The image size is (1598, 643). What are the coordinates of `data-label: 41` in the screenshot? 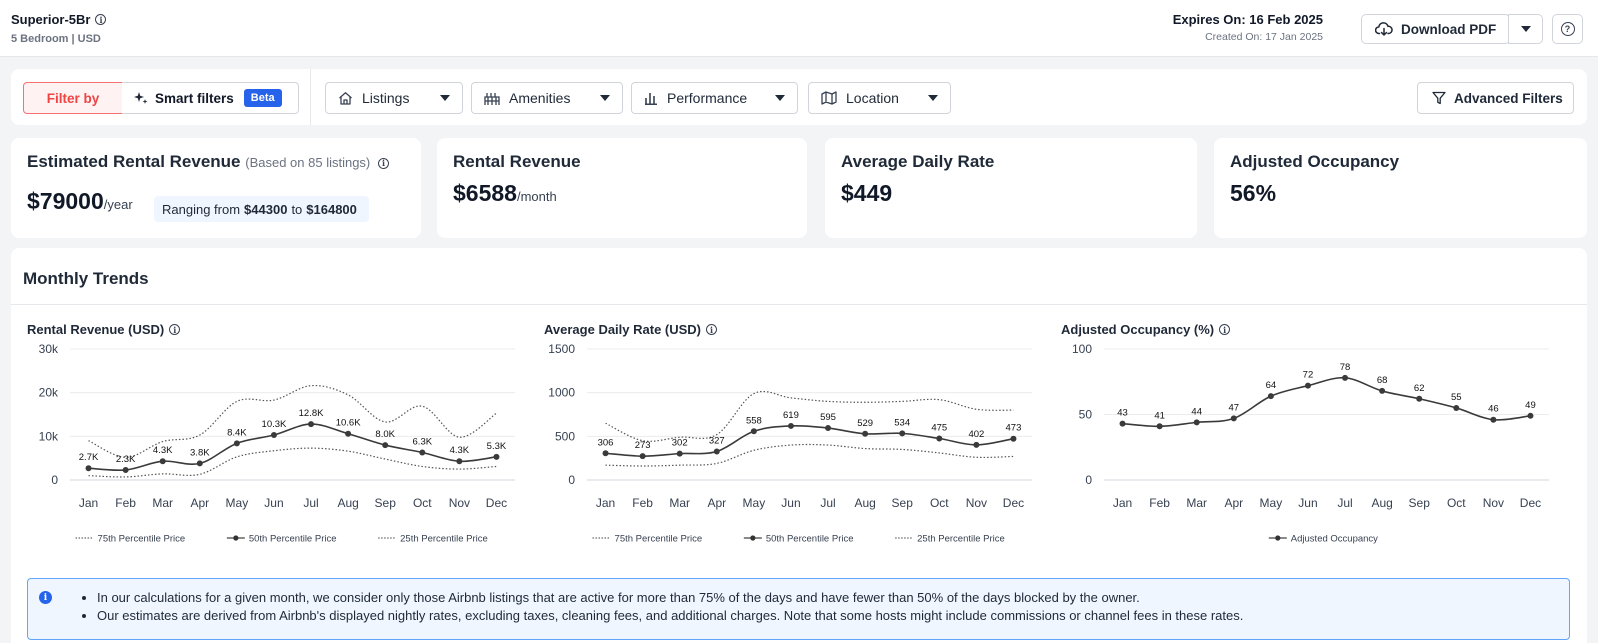 It's located at (1159, 415).